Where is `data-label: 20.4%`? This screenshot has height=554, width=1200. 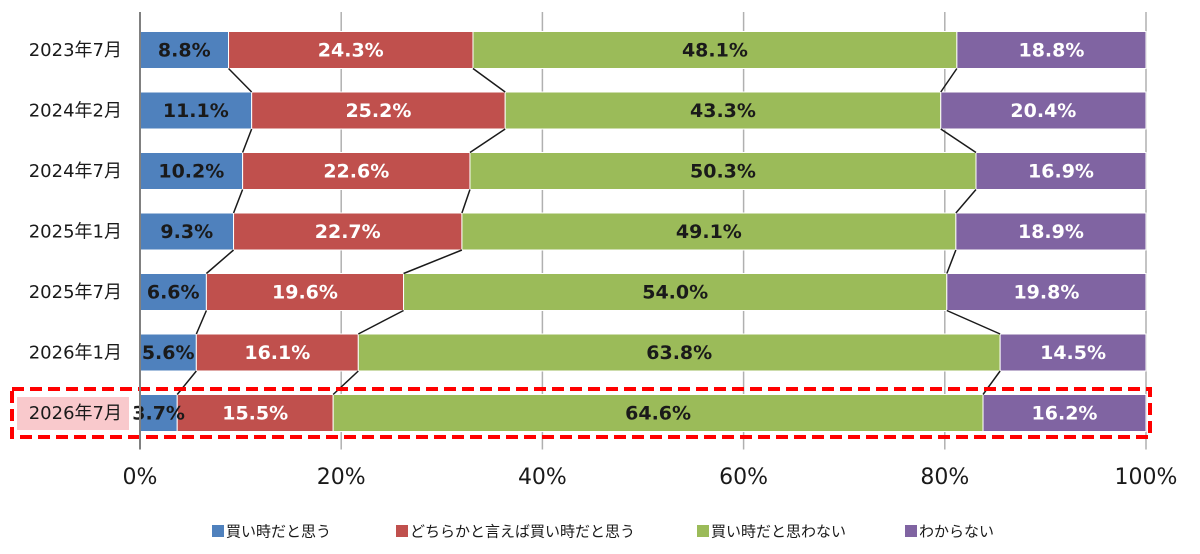
data-label: 20.4% is located at coordinates (1043, 111).